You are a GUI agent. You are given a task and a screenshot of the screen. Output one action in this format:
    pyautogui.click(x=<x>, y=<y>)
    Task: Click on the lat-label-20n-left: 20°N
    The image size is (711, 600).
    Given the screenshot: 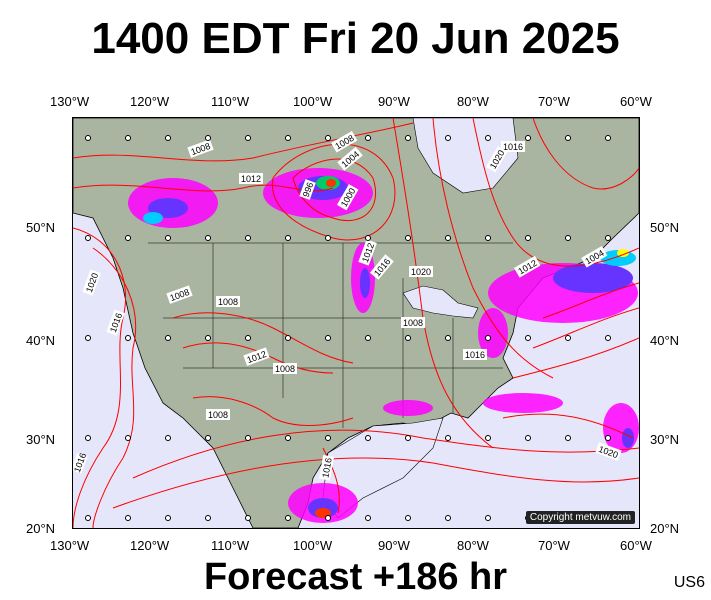 What is the action you would take?
    pyautogui.click(x=41, y=528)
    